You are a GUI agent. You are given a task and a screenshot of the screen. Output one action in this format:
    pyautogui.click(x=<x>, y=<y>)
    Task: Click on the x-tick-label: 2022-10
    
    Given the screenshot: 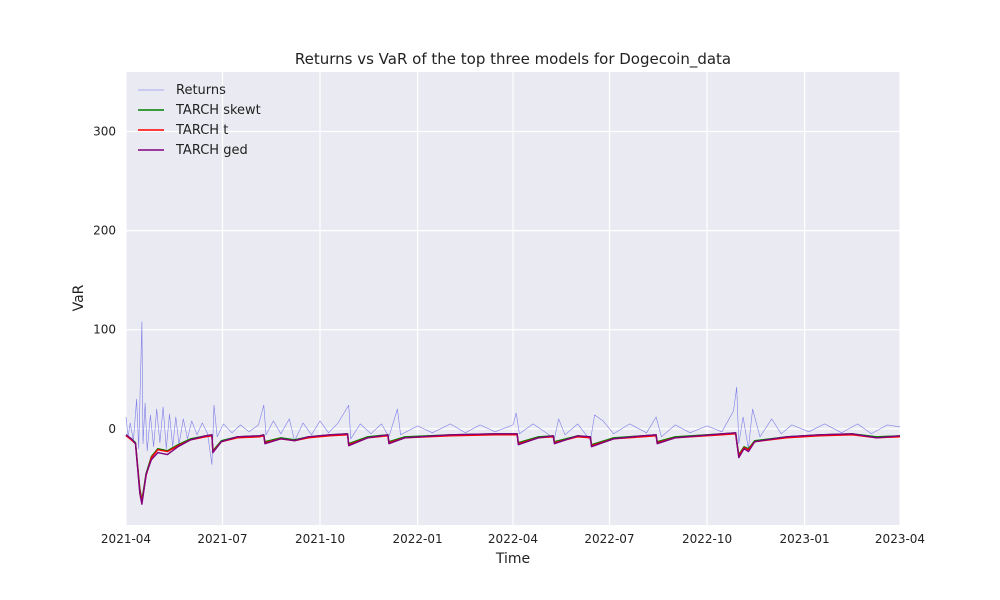 What is the action you would take?
    pyautogui.click(x=707, y=539)
    